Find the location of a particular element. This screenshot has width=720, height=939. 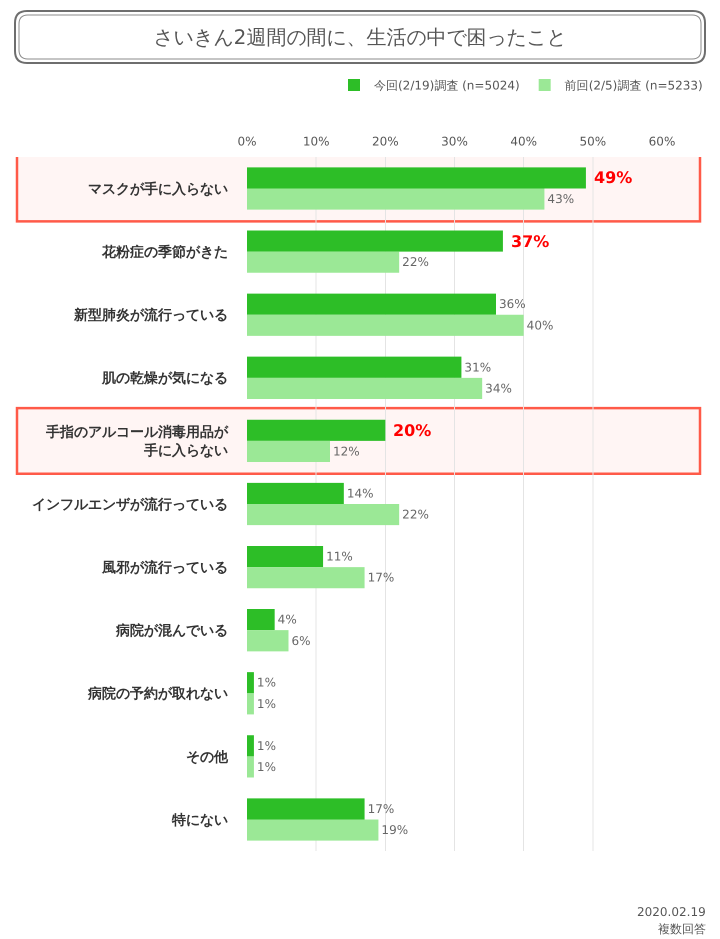

x-tick-label: 0% is located at coordinates (247, 141).